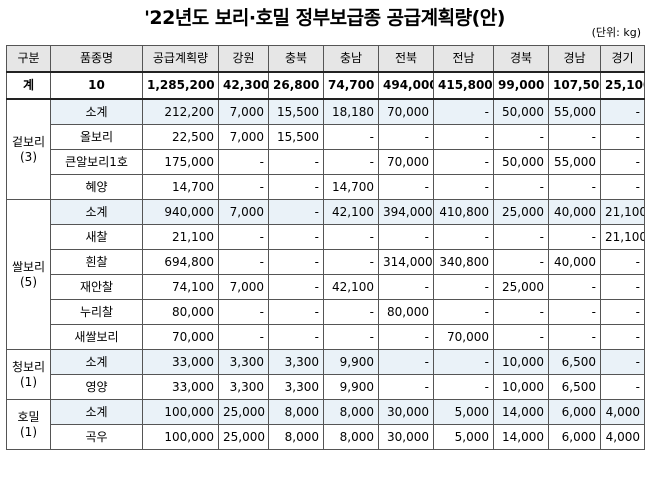  I want to click on value-cell: 74,100, so click(180, 287).